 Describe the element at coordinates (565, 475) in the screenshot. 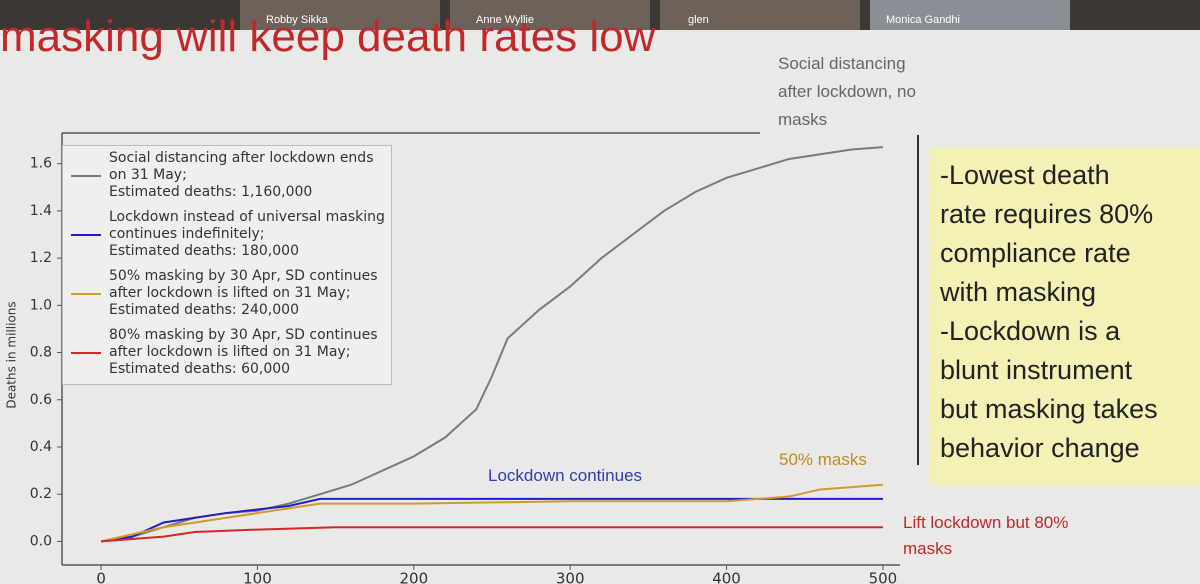

I see `annotation: Lockdown continues` at that location.